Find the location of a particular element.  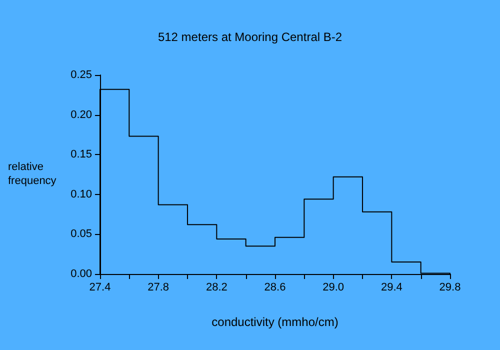

x-tick-label: 29.8 is located at coordinates (450, 288).